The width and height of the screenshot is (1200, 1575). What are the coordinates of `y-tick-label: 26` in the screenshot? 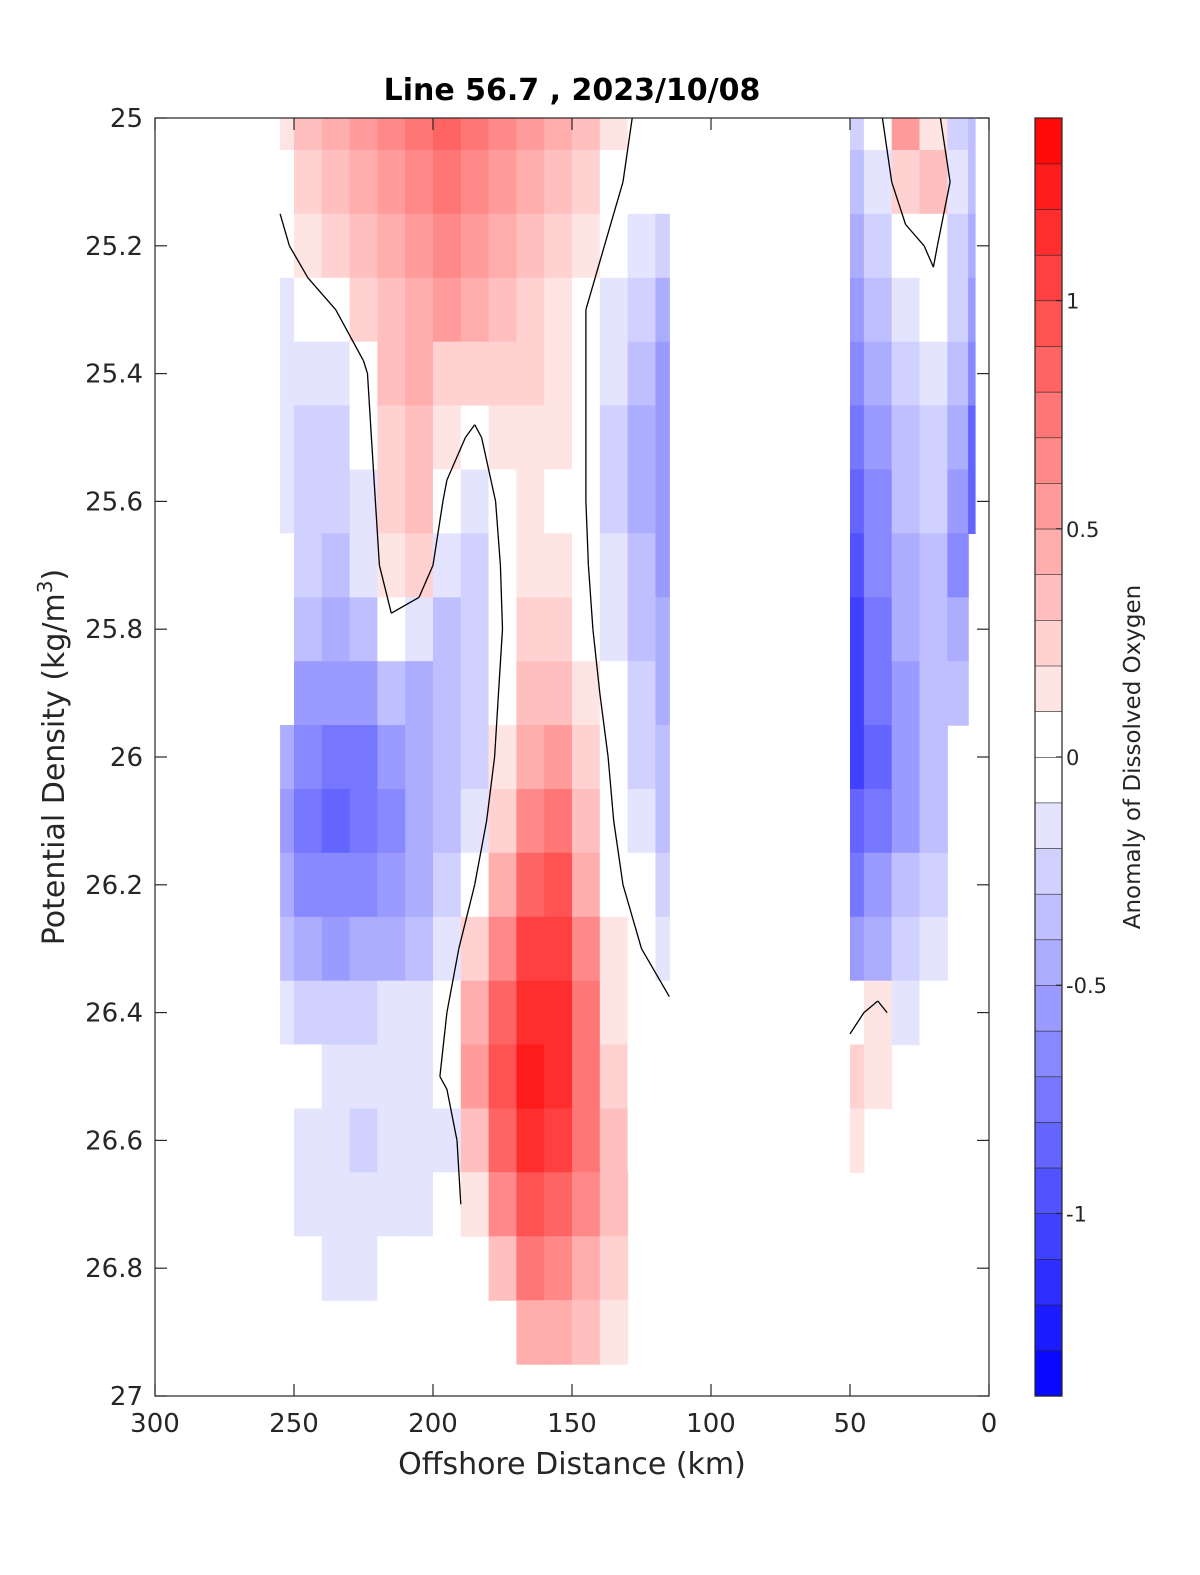 It's located at (126, 758).